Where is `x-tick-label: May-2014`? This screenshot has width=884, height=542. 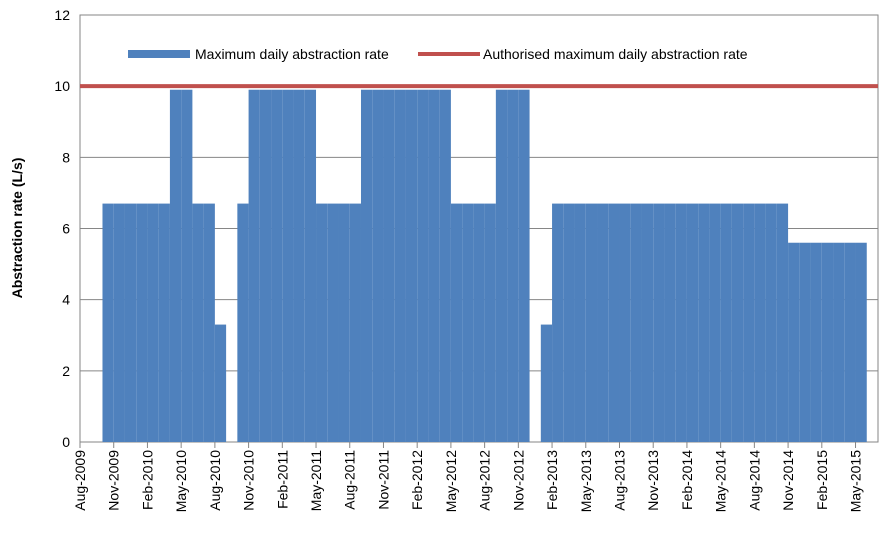 x-tick-label: May-2014 is located at coordinates (721, 481).